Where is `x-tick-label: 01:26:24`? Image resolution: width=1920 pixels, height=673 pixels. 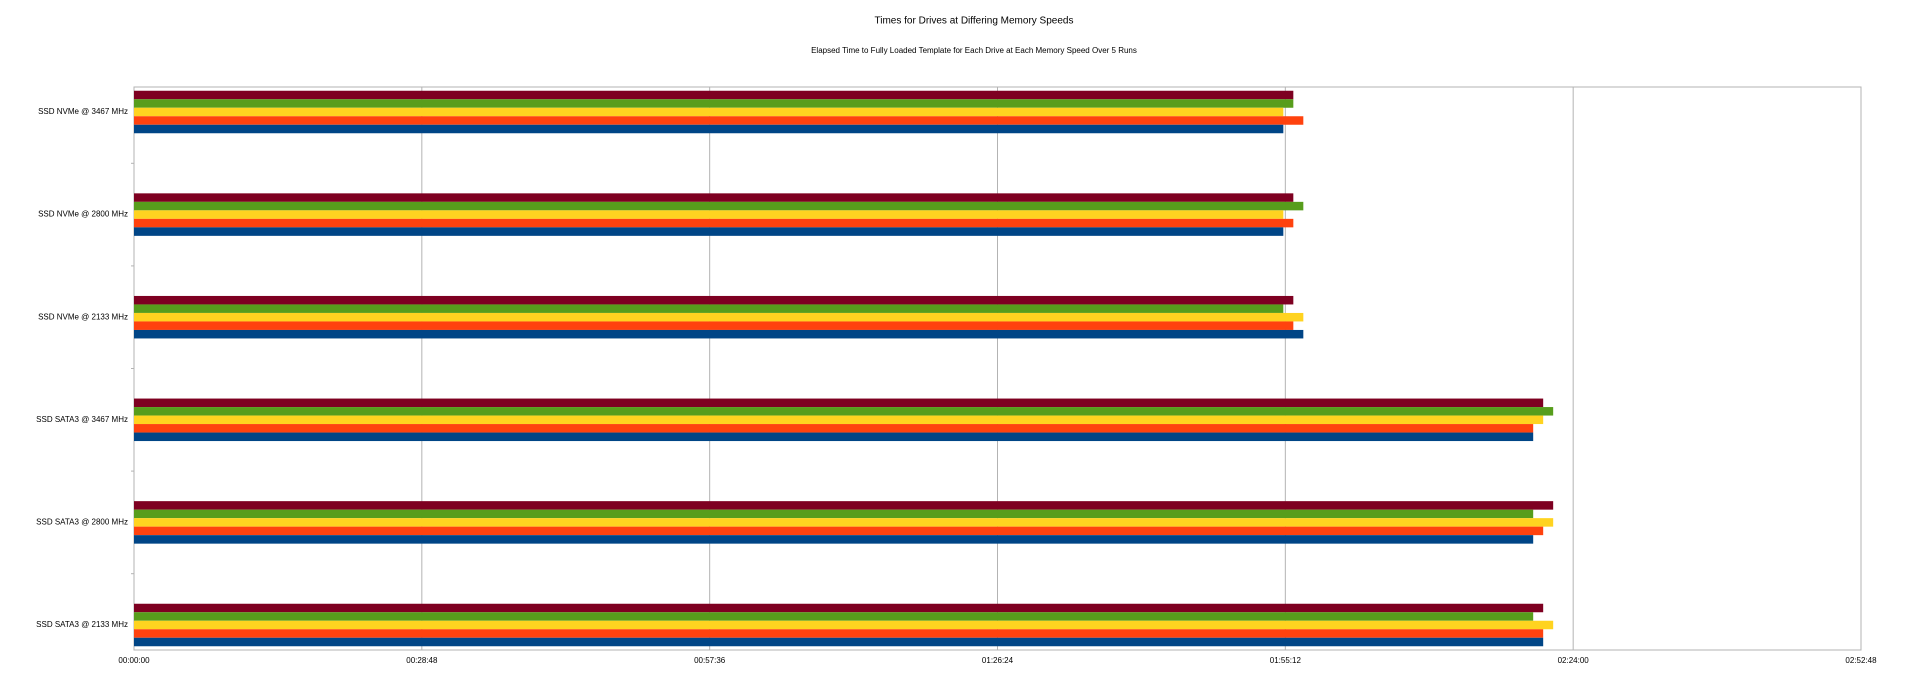 x-tick-label: 01:26:24 is located at coordinates (998, 660).